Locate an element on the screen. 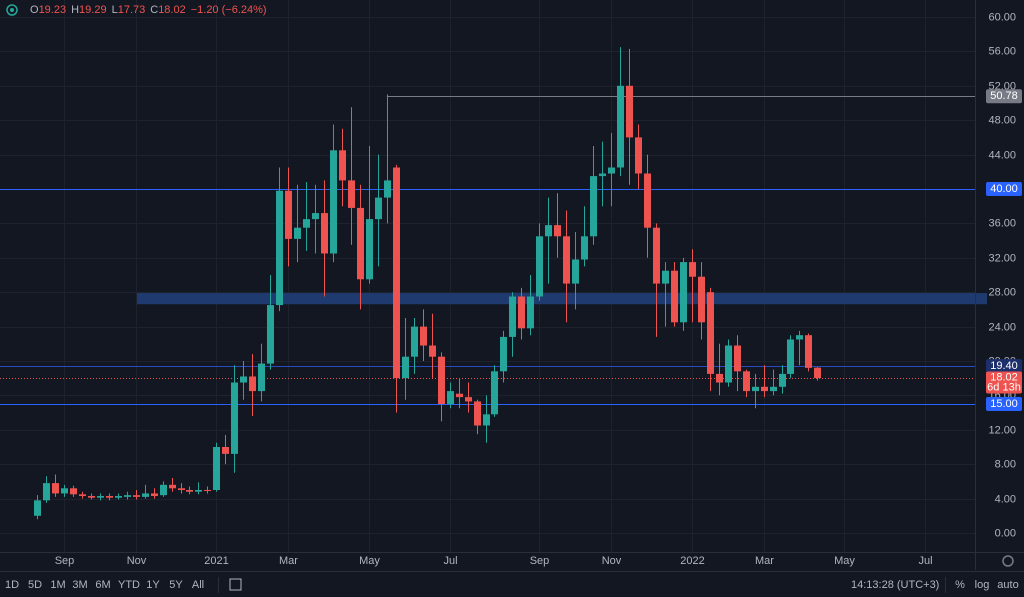 The width and height of the screenshot is (1024, 597). last-price-label: 18.02 is located at coordinates (1004, 377).